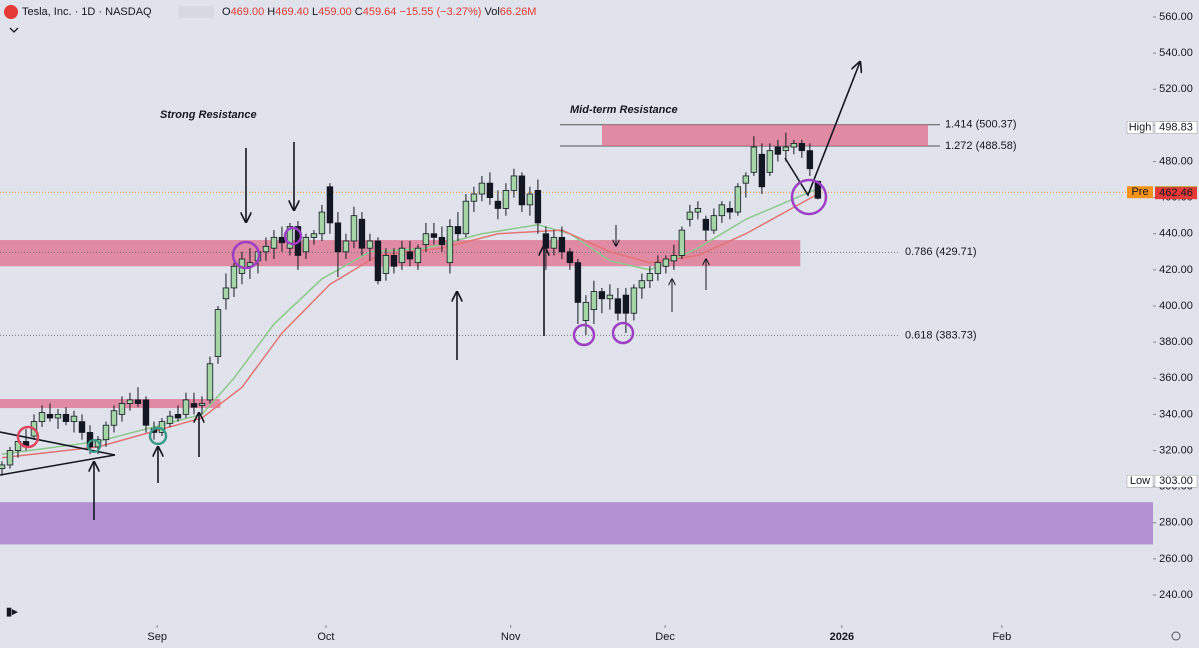 This screenshot has width=1199, height=648. I want to click on logo, so click(11, 12).